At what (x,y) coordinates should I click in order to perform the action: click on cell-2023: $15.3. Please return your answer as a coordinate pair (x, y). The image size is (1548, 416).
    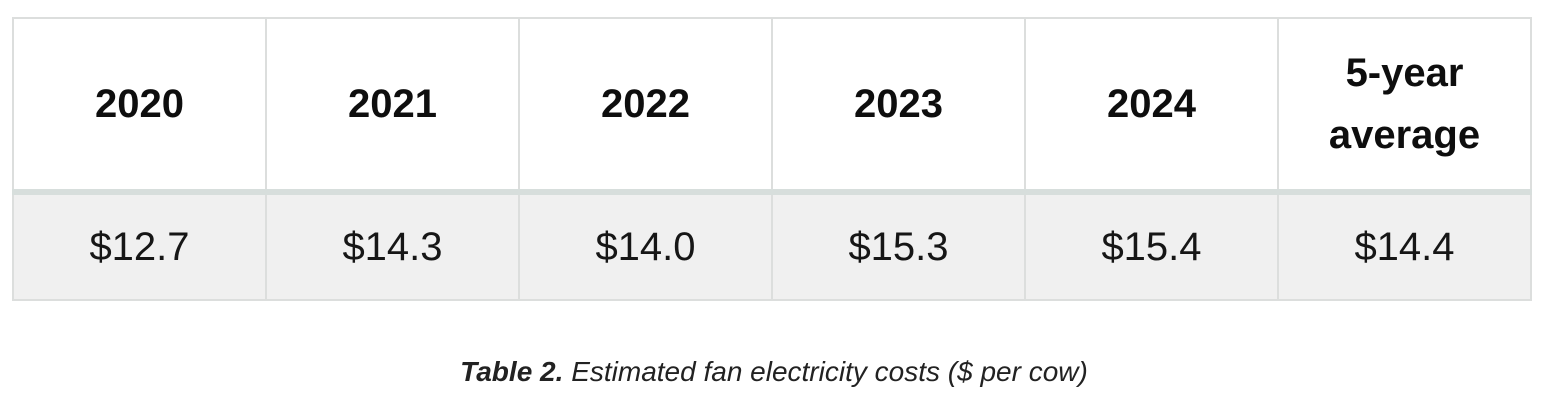
    Looking at the image, I should click on (898, 246).